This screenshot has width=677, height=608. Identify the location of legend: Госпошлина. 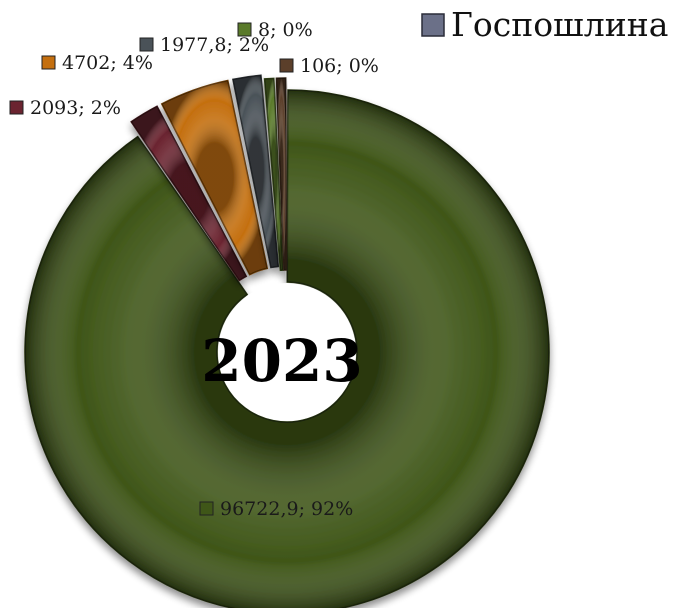
(544, 24).